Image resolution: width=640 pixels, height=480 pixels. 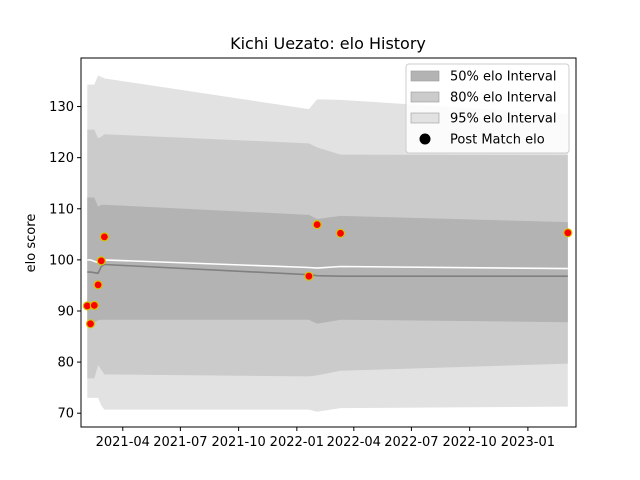 What do you see at coordinates (61, 107) in the screenshot?
I see `y-tick-label: 130` at bounding box center [61, 107].